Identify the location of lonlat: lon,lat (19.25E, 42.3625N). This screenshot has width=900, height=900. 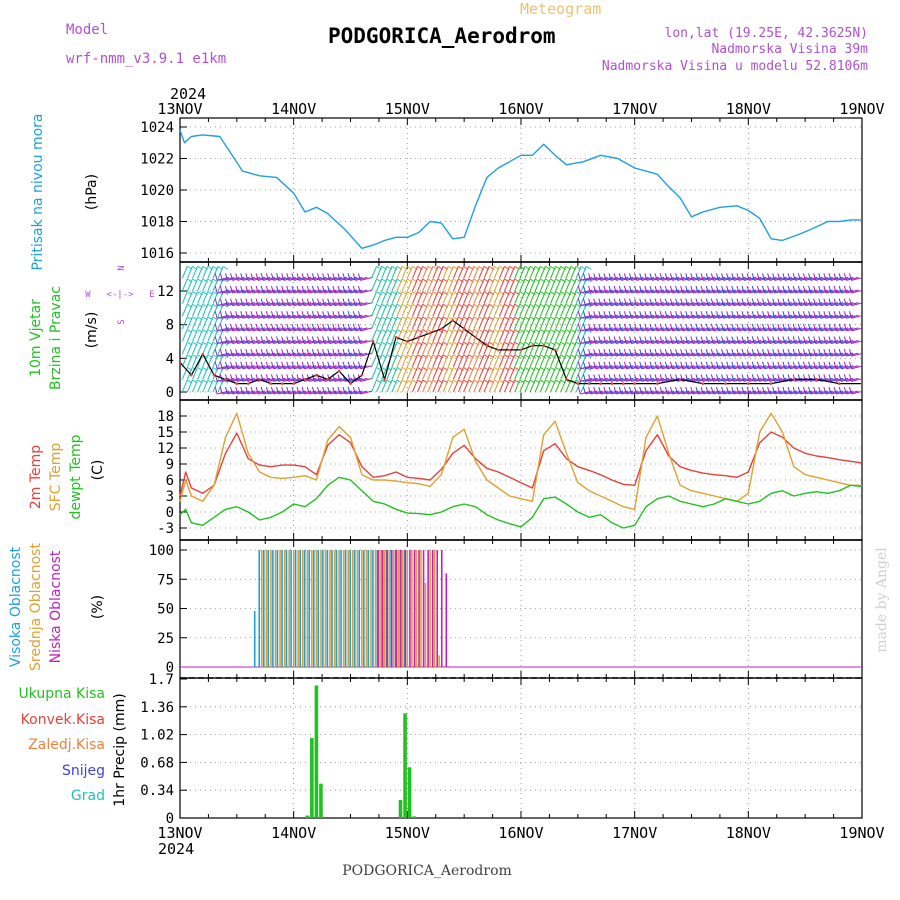
(767, 33).